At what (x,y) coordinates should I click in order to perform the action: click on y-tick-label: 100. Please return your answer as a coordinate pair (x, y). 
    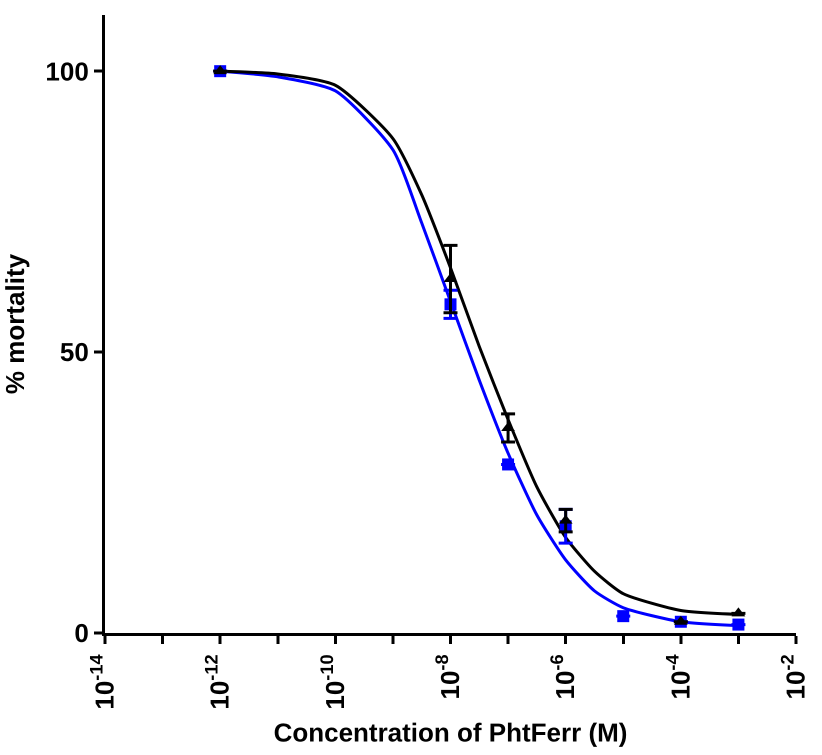
    Looking at the image, I should click on (67, 71).